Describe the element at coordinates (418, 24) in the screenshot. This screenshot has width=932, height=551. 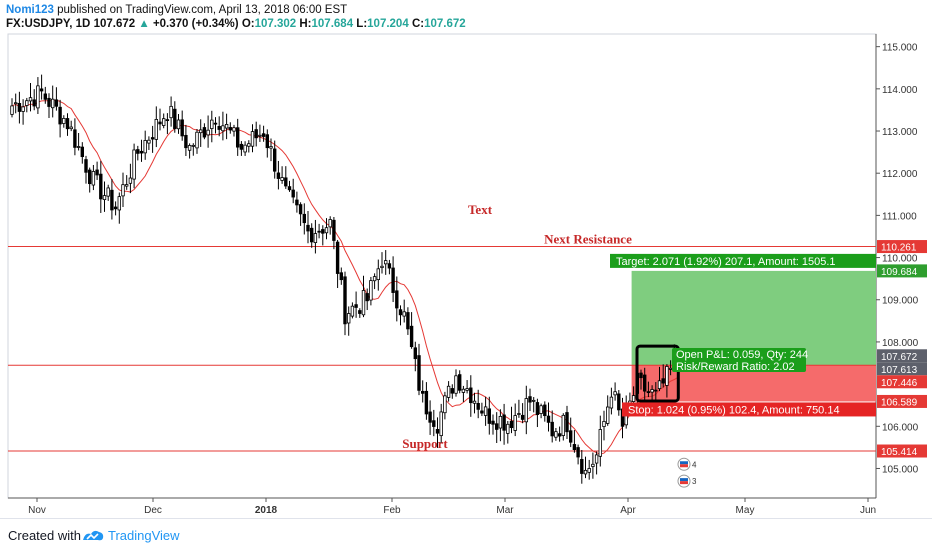
I see `close-label: C:` at that location.